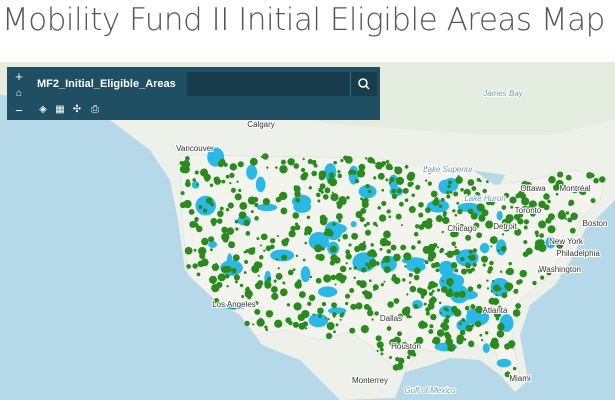 The width and height of the screenshot is (615, 400). What do you see at coordinates (60, 109) in the screenshot?
I see `legend-icon: ▦` at bounding box center [60, 109].